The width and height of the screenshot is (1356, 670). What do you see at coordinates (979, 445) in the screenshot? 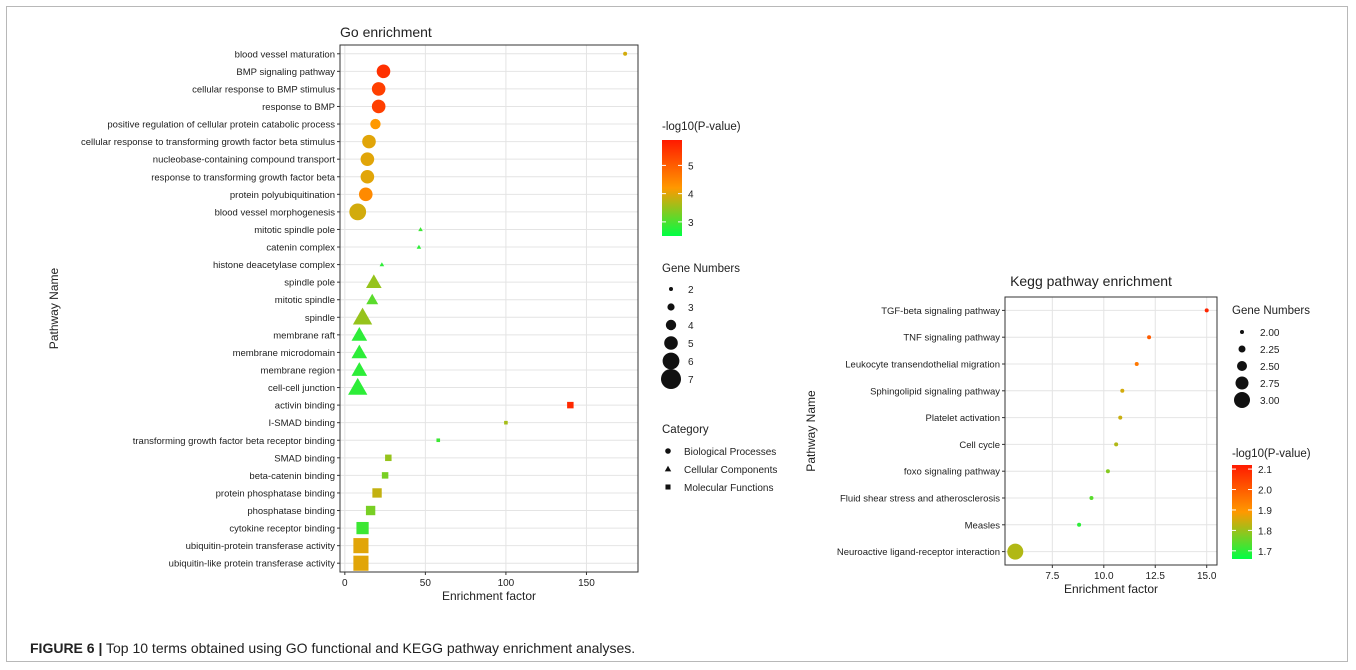
I see `kegg-ytick-label: Cell cycle` at bounding box center [979, 445].